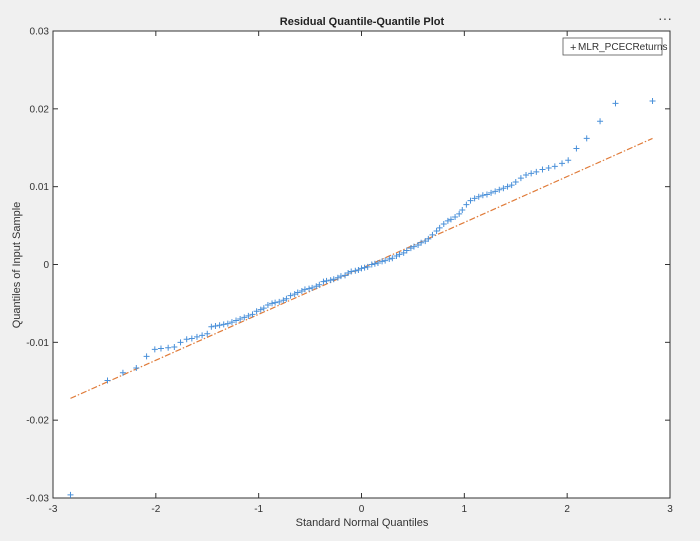 Image resolution: width=700 pixels, height=541 pixels. What do you see at coordinates (53, 509) in the screenshot?
I see `x-tick-label: -3` at bounding box center [53, 509].